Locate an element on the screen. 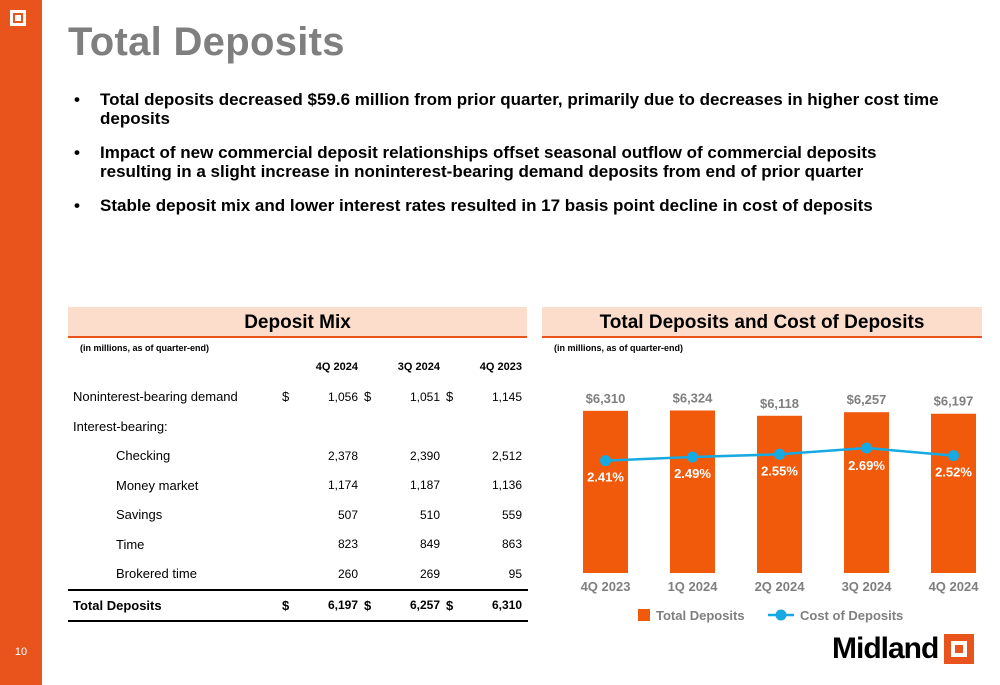  table-cell: 260 is located at coordinates (347, 573).